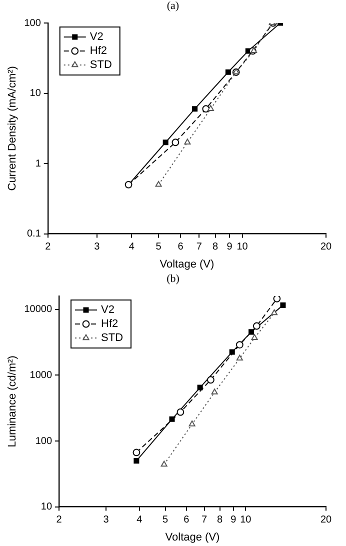 This screenshot has height=546, width=346. Describe the element at coordinates (38, 310) in the screenshot. I see `y-tick-label: 10000` at that location.